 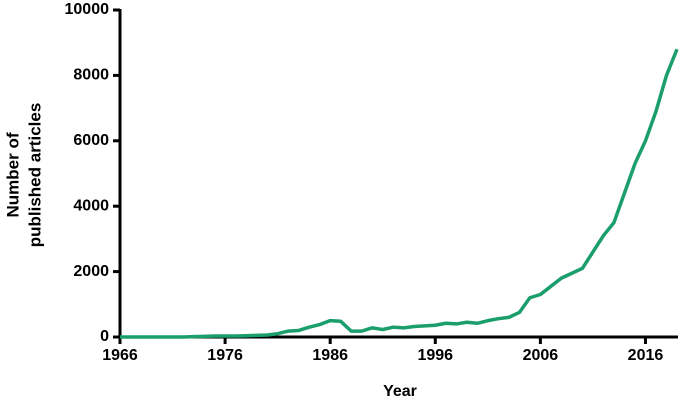 What do you see at coordinates (12, 174) in the screenshot?
I see `y-axis-title-line: Number of` at bounding box center [12, 174].